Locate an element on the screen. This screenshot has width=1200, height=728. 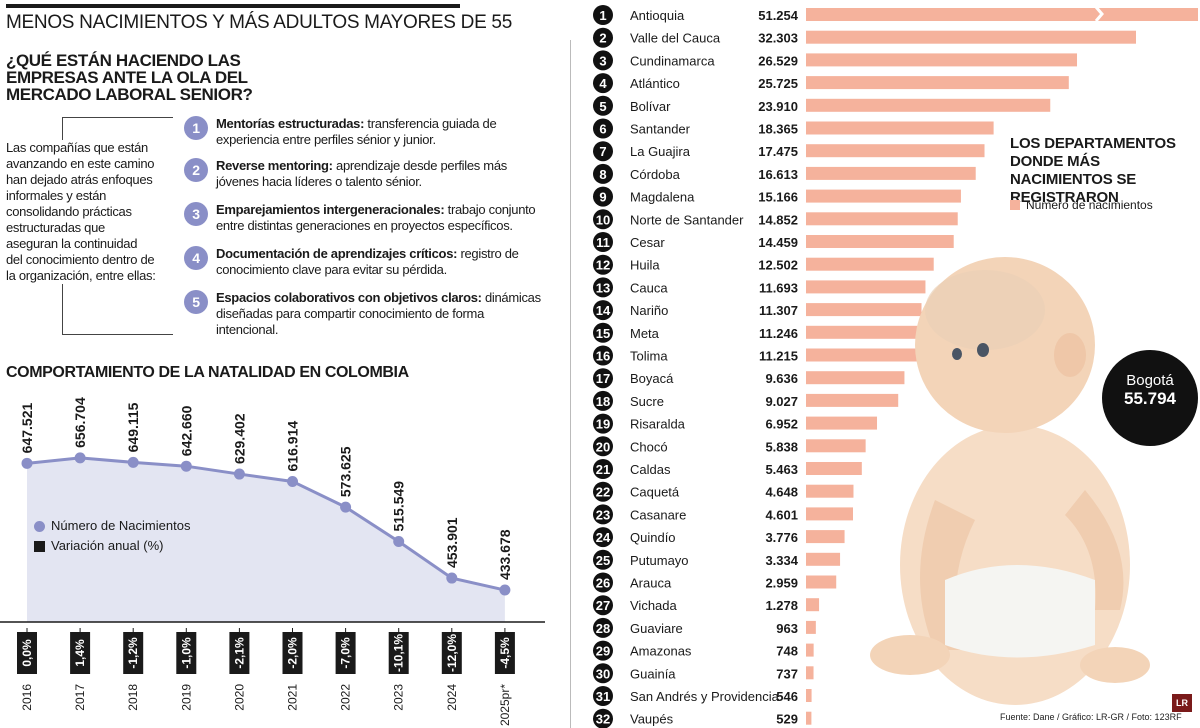
department-name: Quindío is located at coordinates (653, 537).